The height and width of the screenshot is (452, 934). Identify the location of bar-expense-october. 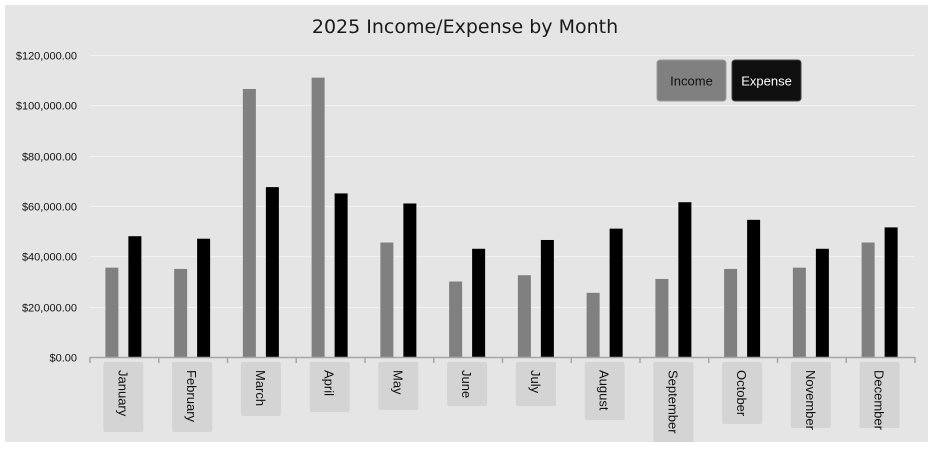
(754, 288).